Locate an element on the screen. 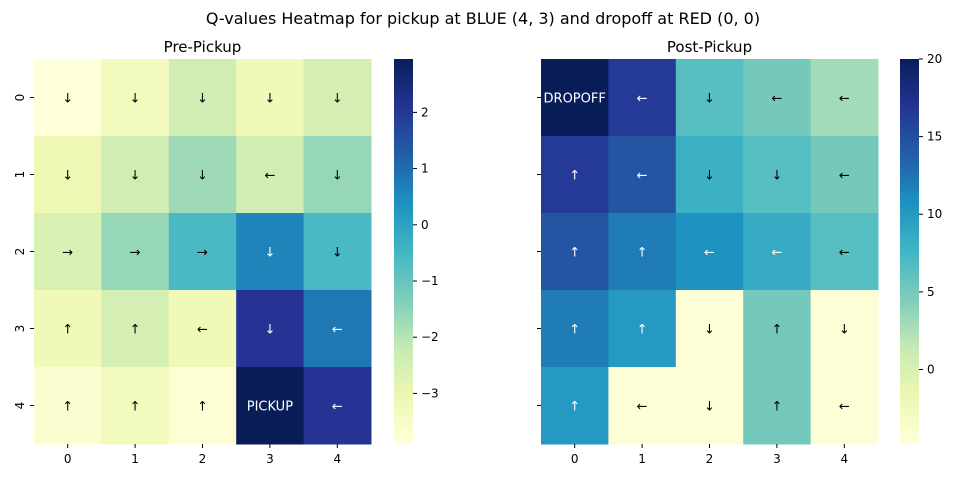  x-tick-label: 3 is located at coordinates (777, 459).